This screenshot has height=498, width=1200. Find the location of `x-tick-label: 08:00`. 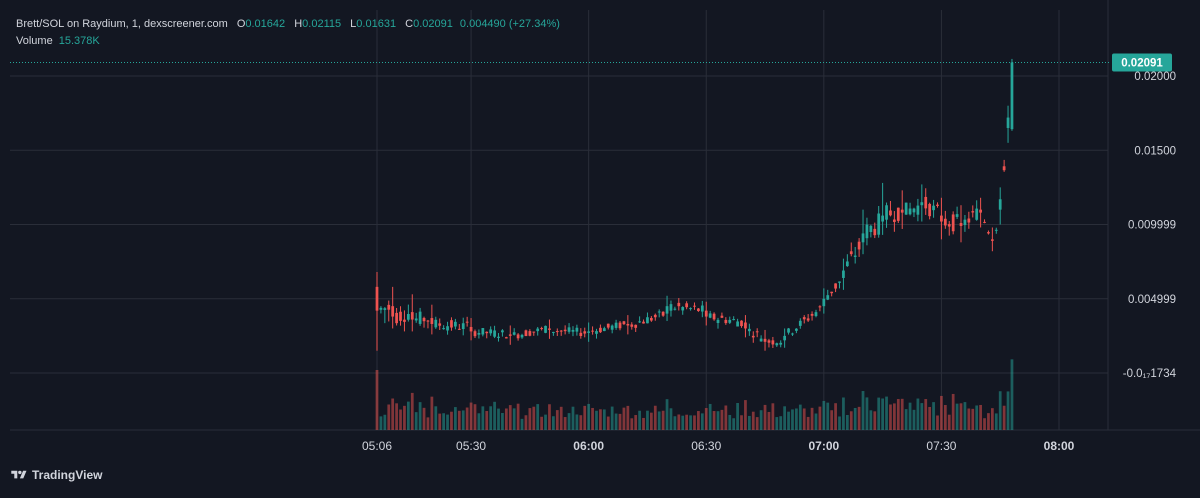

x-tick-label: 08:00 is located at coordinates (1059, 446).